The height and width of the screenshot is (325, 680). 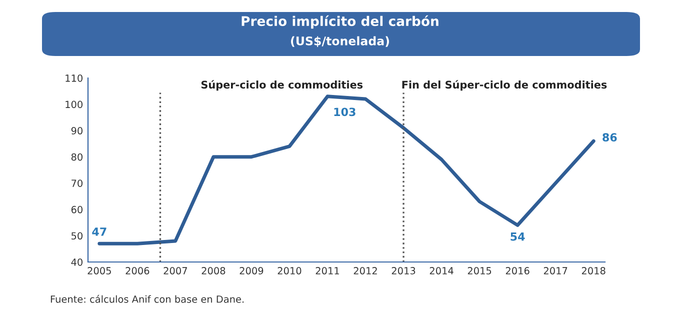 What do you see at coordinates (282, 85) in the screenshot?
I see `annotation: Súper-ciclo de commodities` at bounding box center [282, 85].